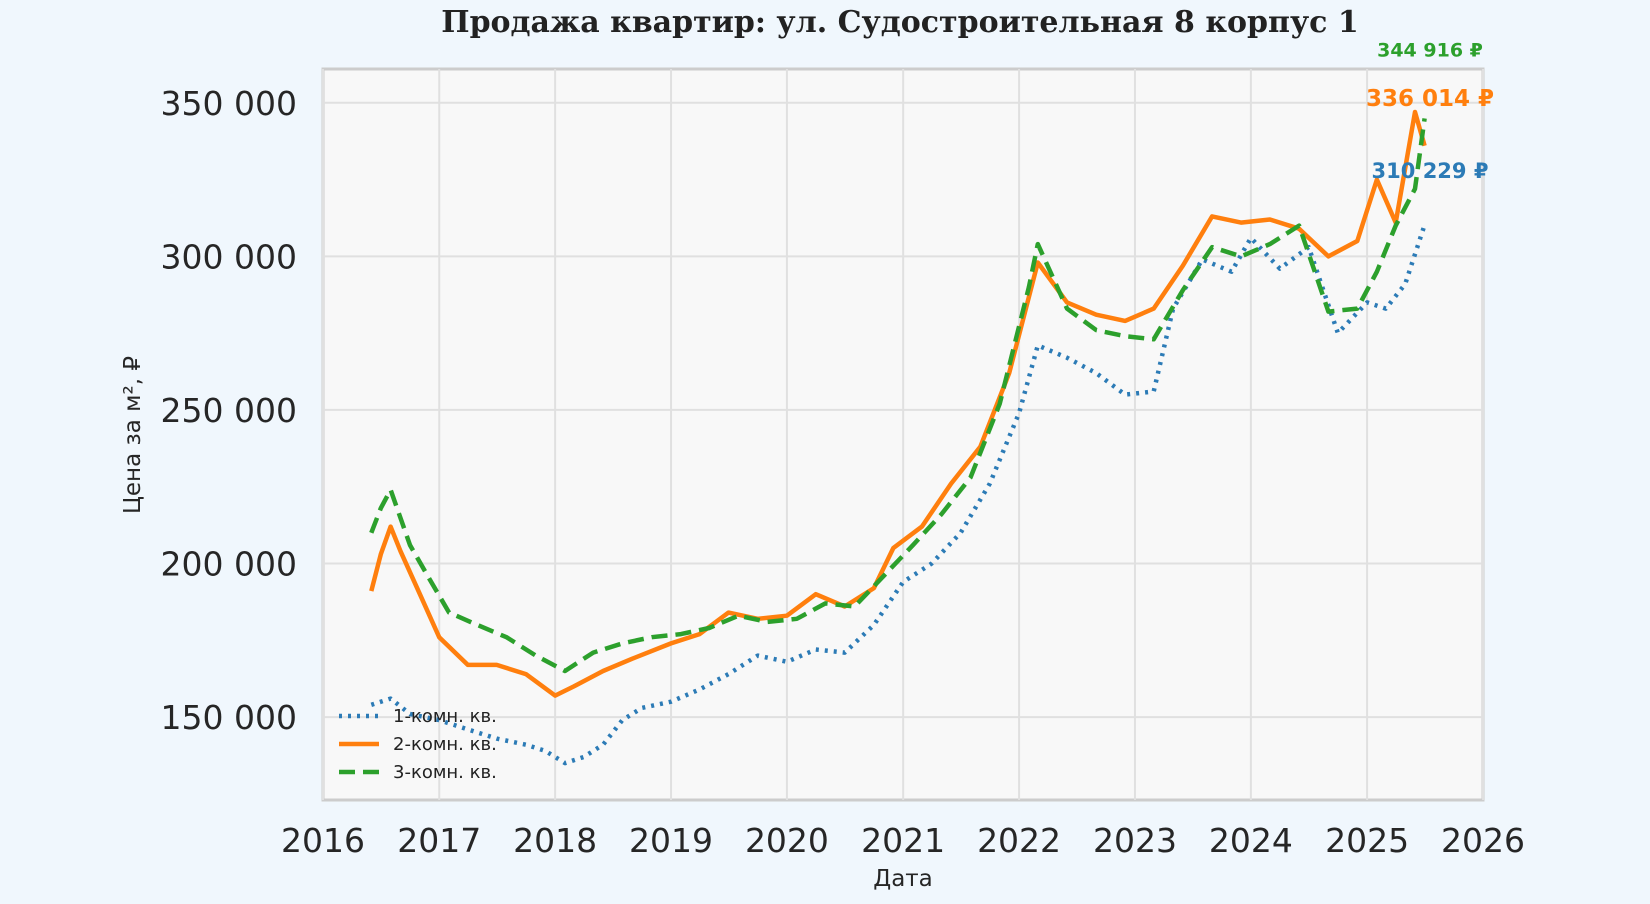 Image resolution: width=1650 pixels, height=904 pixels. I want to click on end-labels: 310 229 ₽ 336 014 ₽ 344 916 ₽, so click(1430, 111).